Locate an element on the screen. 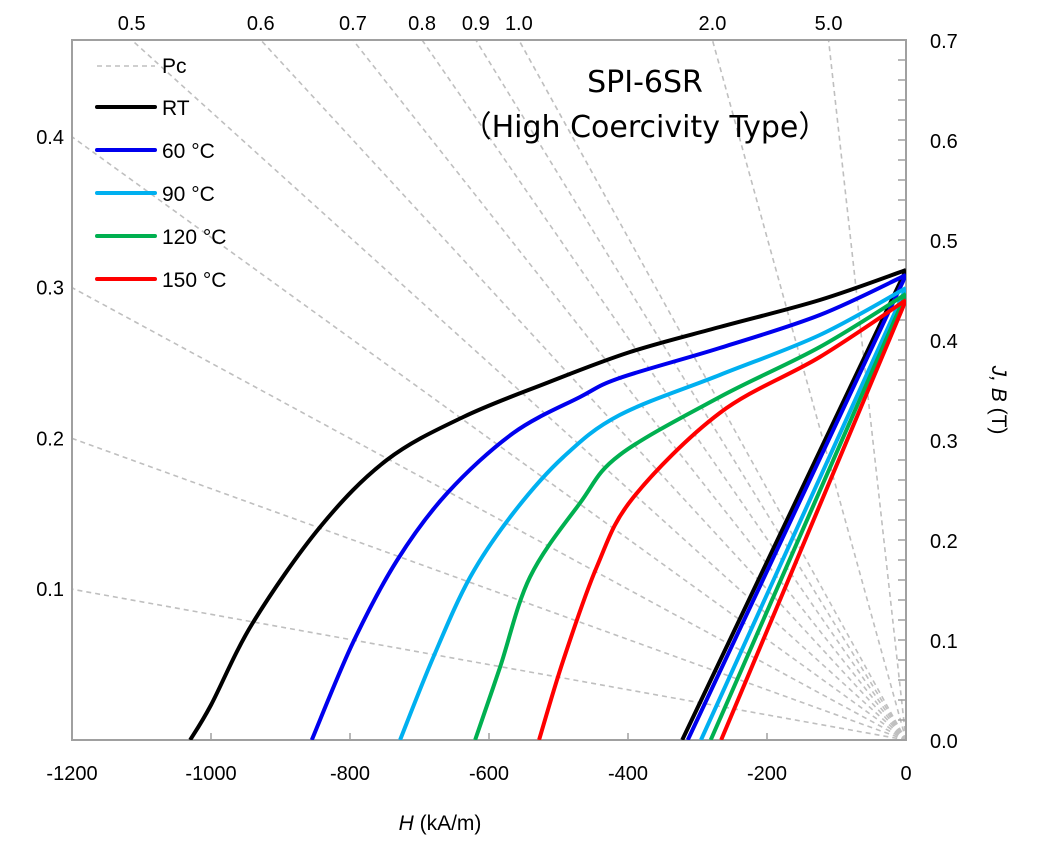 This screenshot has height=850, width=1039. y-tick-label: 0.0 is located at coordinates (944, 742).